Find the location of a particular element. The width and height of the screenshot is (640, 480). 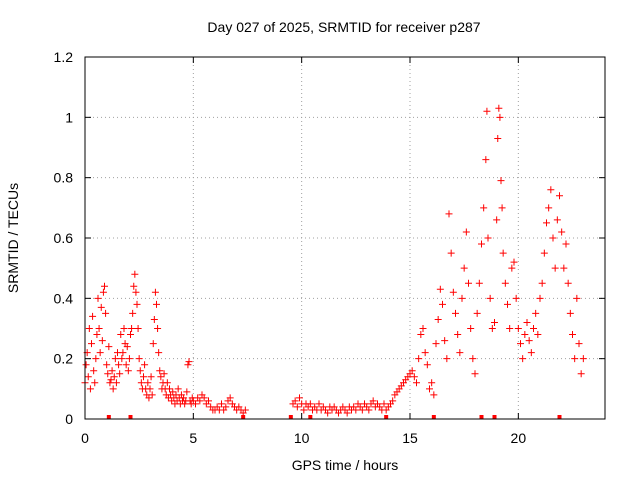

y-tick-labels: 0 0.2 0.4 0.6 0.8 1 1.2 is located at coordinates (64, 238).